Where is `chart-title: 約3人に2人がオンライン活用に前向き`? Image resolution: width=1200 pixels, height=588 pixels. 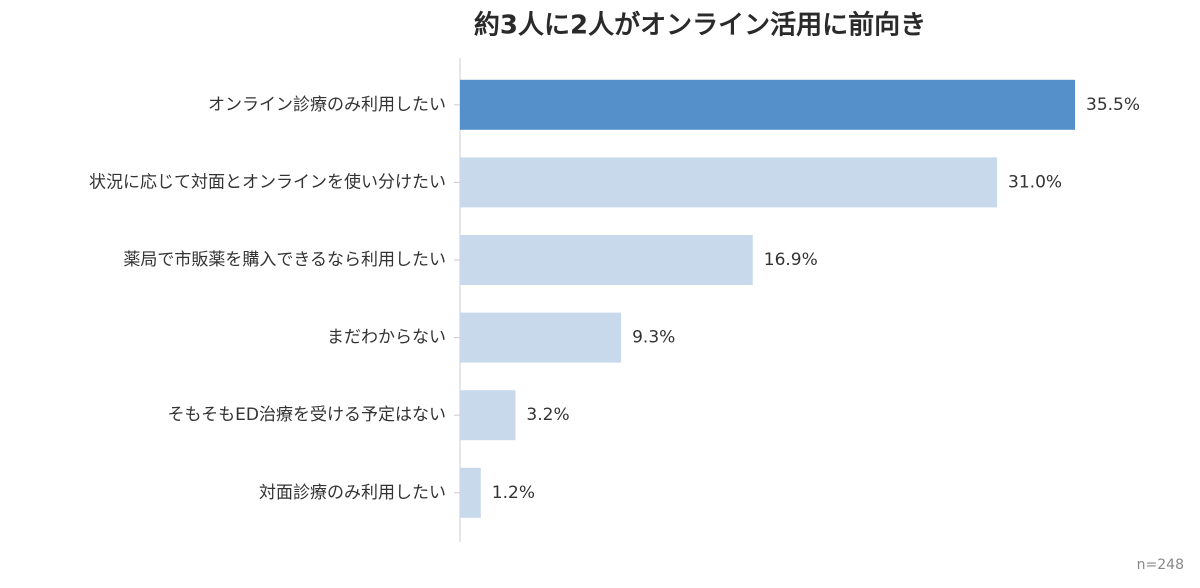 chart-title: 約3人に2人がオンライン活用に前向き is located at coordinates (700, 25).